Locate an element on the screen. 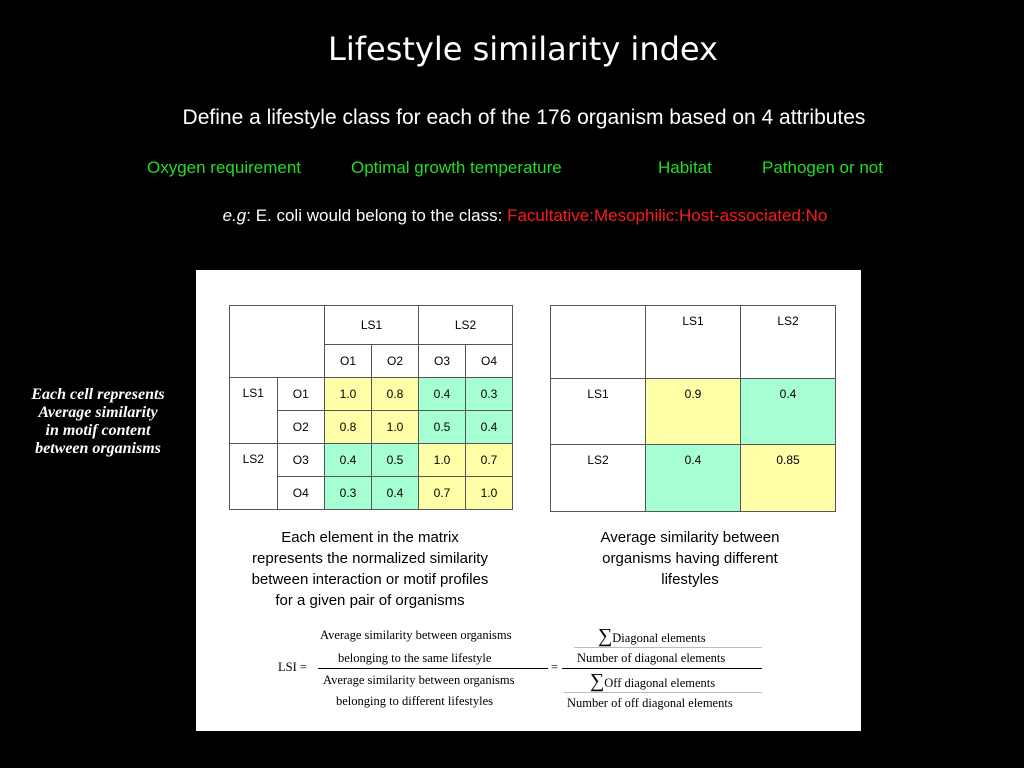 The width and height of the screenshot is (1024, 768). formula-lhs: LSI = is located at coordinates (292, 667).